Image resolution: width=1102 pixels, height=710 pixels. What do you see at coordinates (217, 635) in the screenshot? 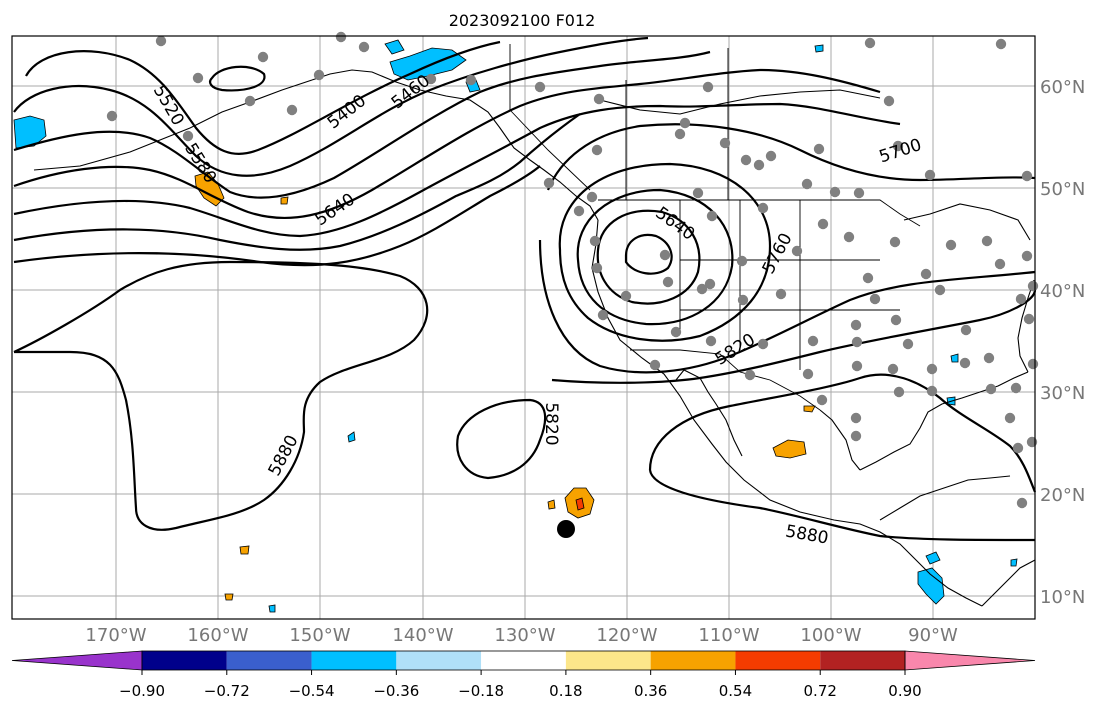
I see `lon-label-160w: 160°W` at bounding box center [217, 635].